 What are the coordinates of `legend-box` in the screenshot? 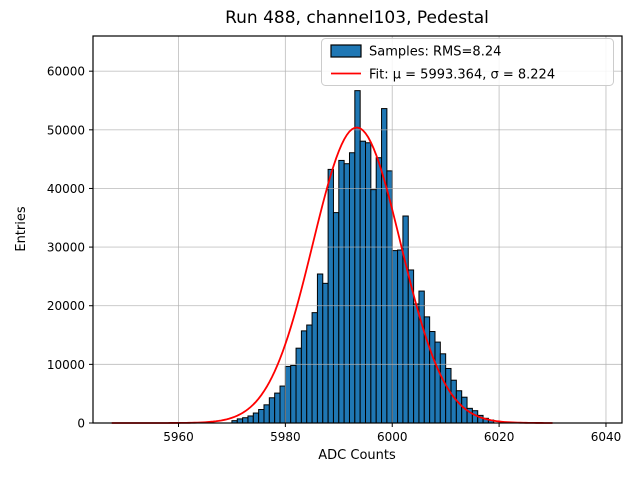 It's located at (467, 62).